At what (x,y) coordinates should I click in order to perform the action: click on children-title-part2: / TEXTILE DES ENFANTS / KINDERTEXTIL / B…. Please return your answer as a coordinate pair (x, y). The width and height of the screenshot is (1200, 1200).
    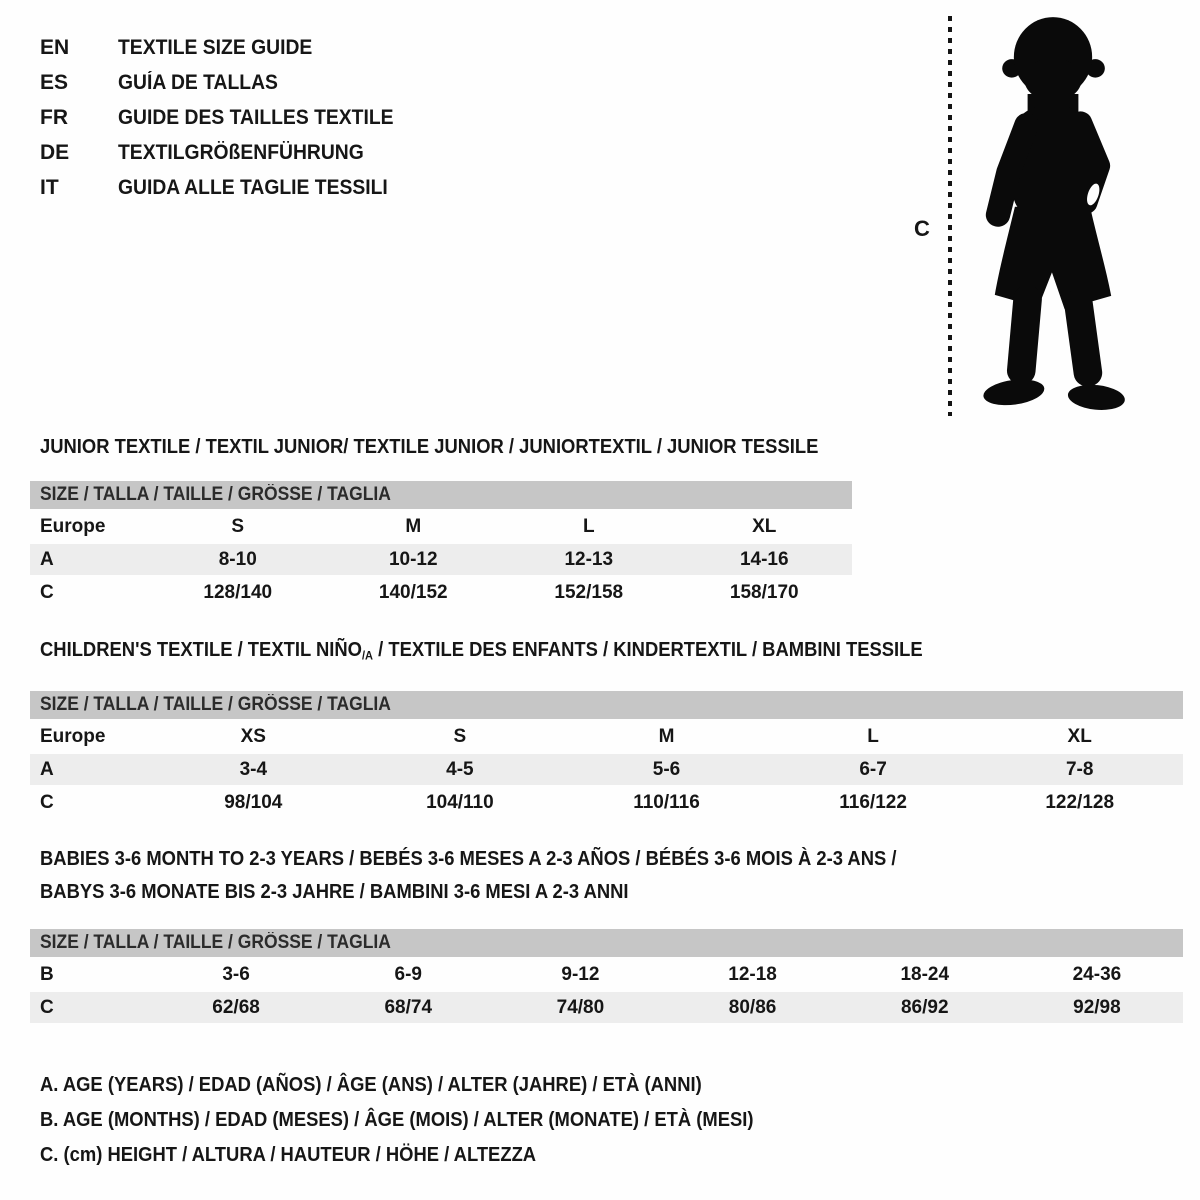
    Looking at the image, I should click on (648, 650).